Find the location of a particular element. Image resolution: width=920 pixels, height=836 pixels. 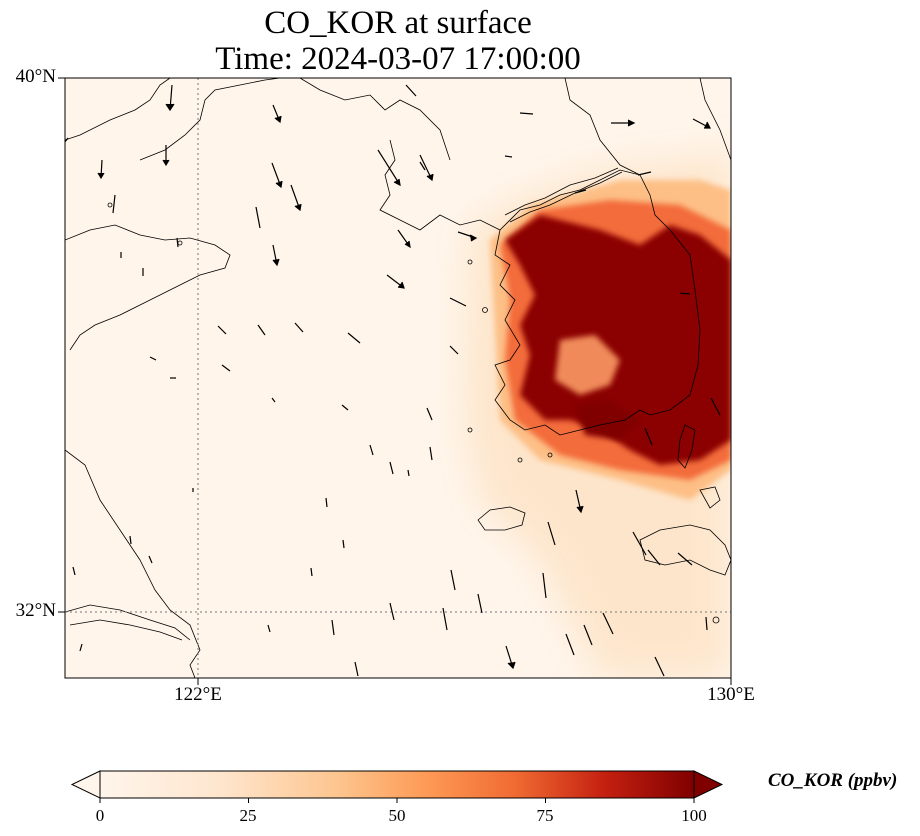

lon-label-130e: 130°E is located at coordinates (731, 694).